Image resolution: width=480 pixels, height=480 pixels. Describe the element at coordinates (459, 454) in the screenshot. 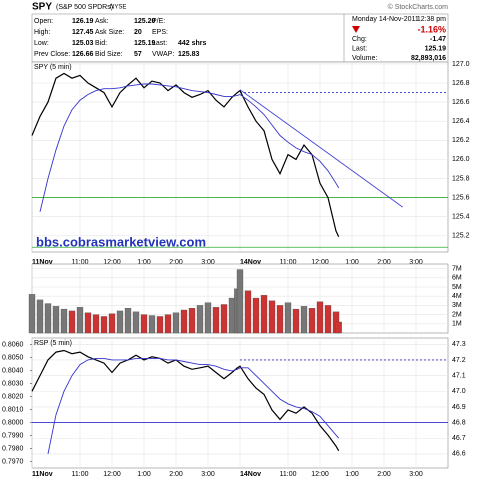

I see `y2-tick-label: 46.6` at that location.